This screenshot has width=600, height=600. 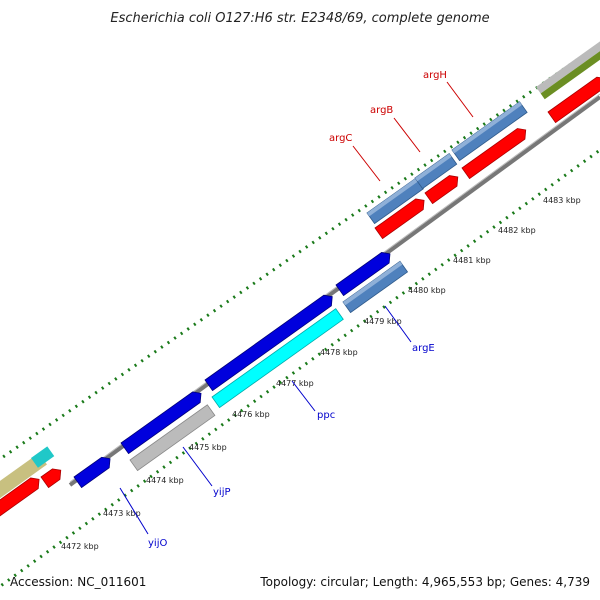 I want to click on tick-label: 4483 kbp, so click(x=562, y=200).